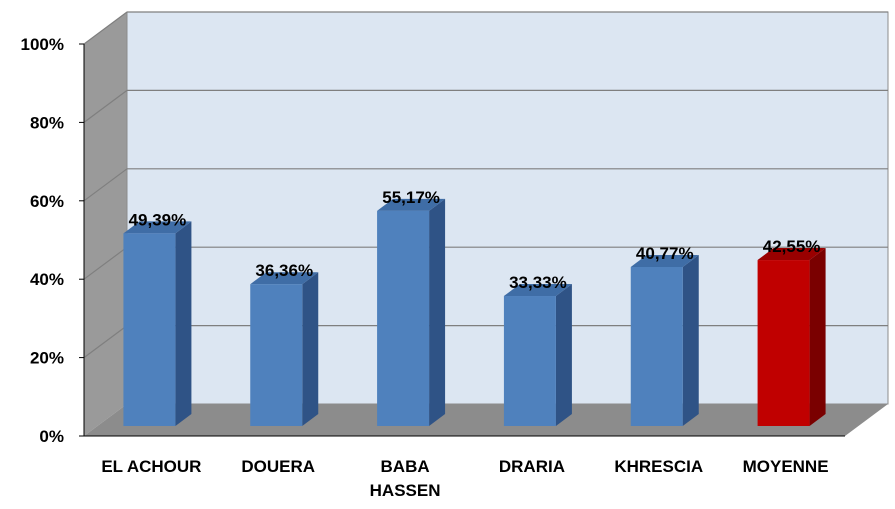 This screenshot has height=509, width=895. I want to click on y-tick-label: 100%, so click(42, 44).